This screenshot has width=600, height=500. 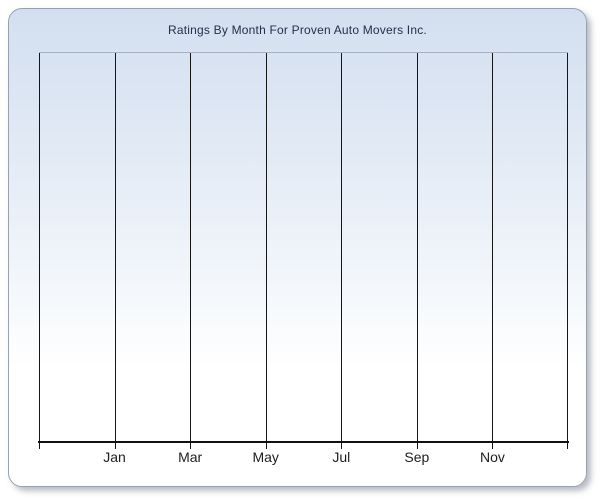 What do you see at coordinates (341, 457) in the screenshot?
I see `x-axis-label: Jul` at bounding box center [341, 457].